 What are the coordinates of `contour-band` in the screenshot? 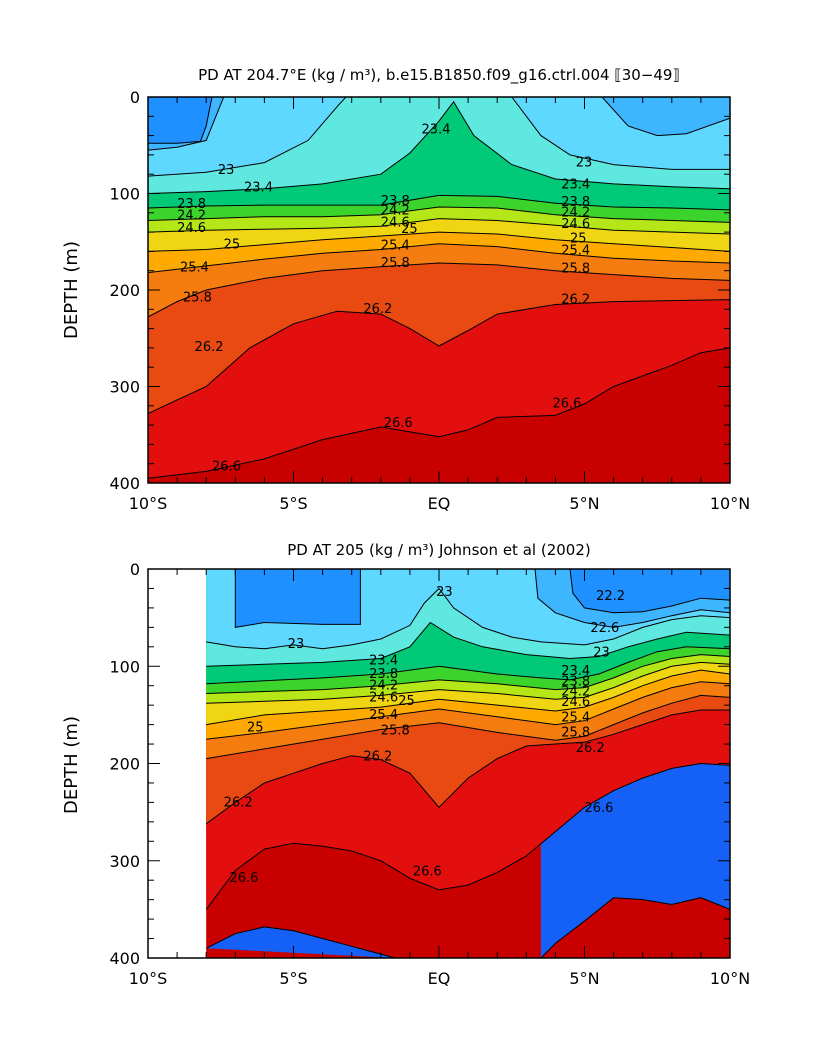 It's located at (649, 591).